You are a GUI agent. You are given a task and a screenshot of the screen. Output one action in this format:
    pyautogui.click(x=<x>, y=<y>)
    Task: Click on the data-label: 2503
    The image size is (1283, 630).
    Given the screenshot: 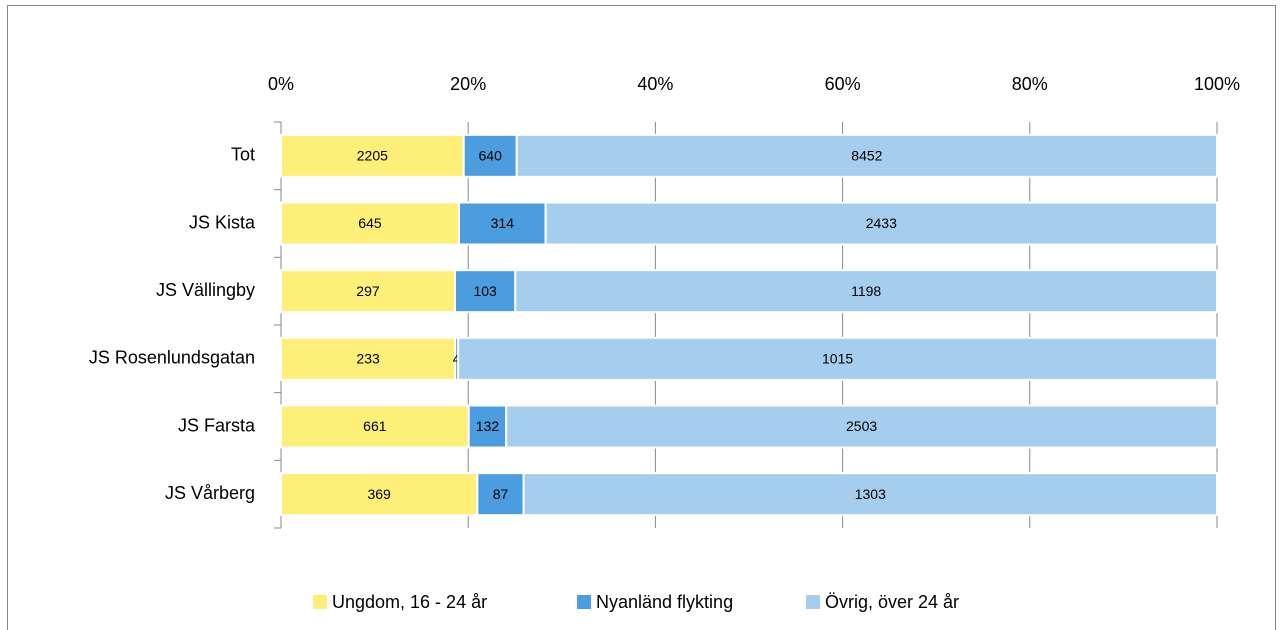 What is the action you would take?
    pyautogui.click(x=861, y=426)
    